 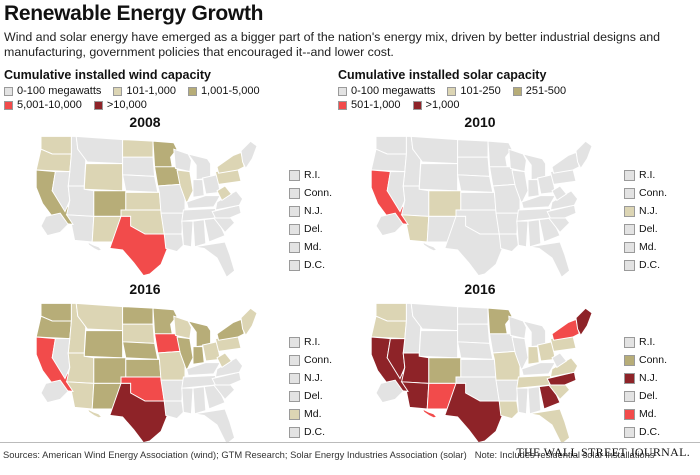 I want to click on small-states-legend: R.I. Conn. N.J. Del. Md. D.C., so click(x=310, y=387).